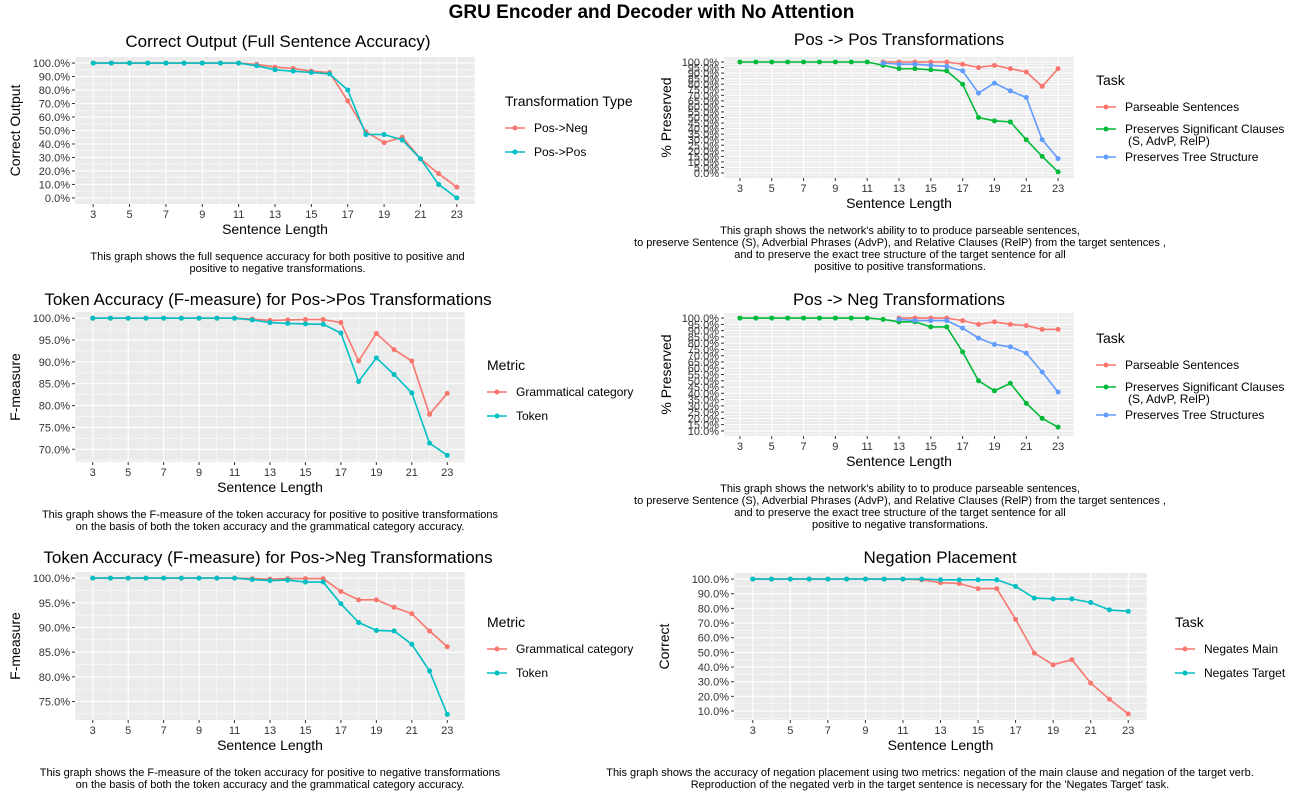 The height and width of the screenshot is (799, 1303). I want to click on y-axis-label: F-measure, so click(15, 646).